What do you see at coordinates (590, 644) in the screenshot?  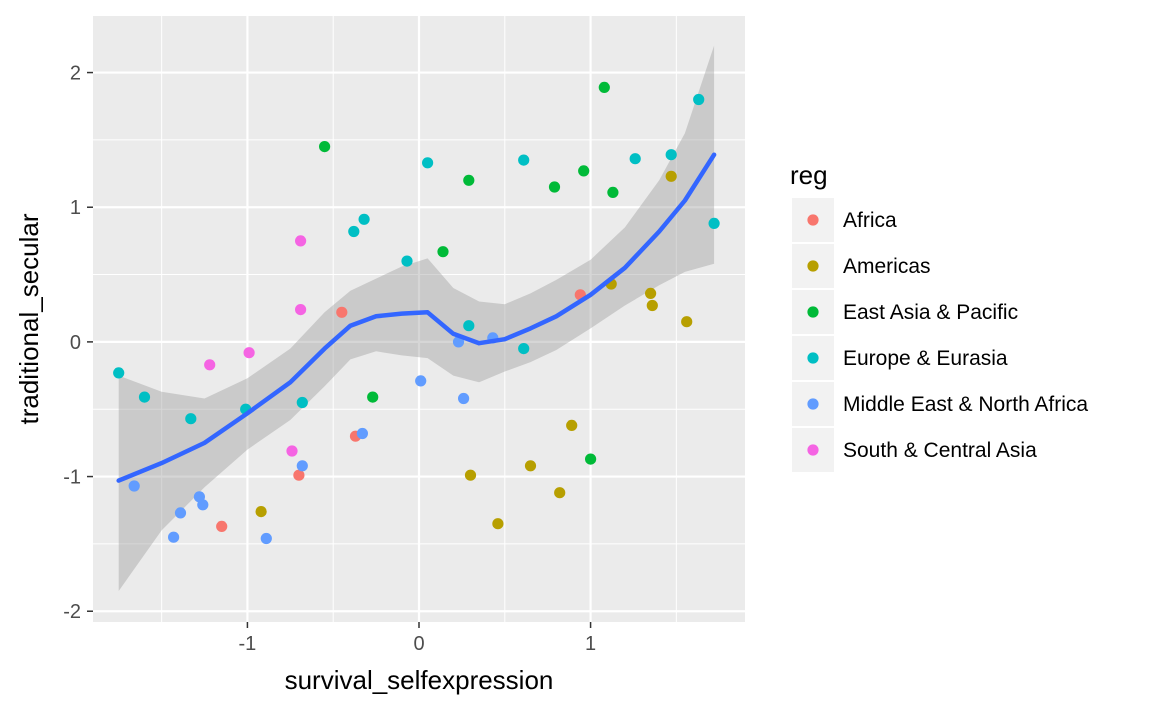 I see `x-tick-label: 1` at bounding box center [590, 644].